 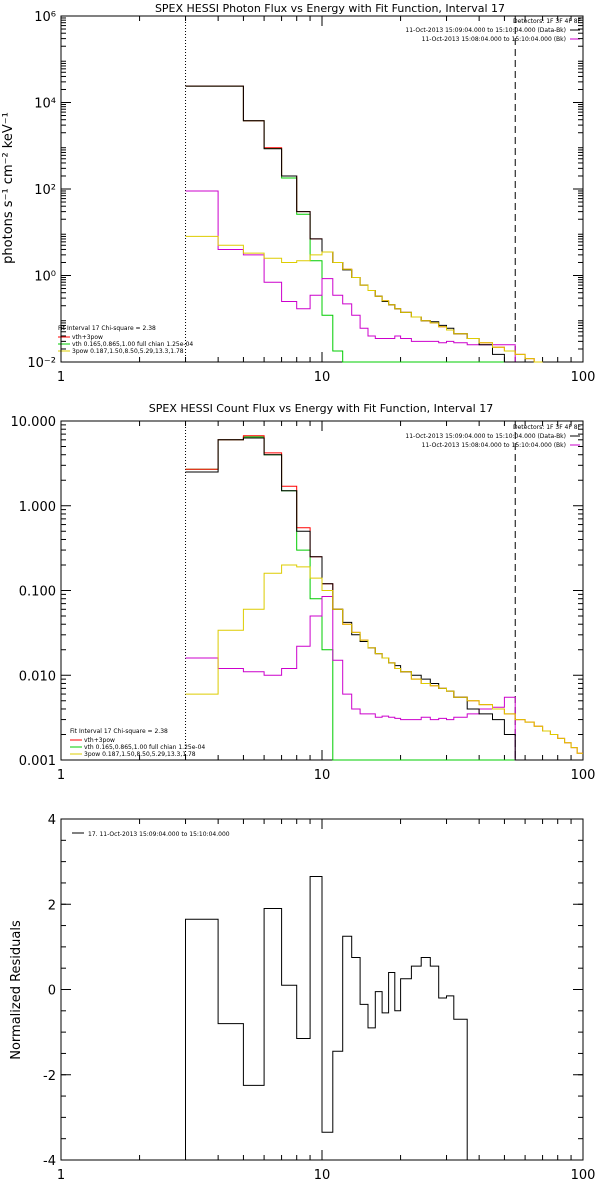 I want to click on count-detectors-label: Detectors: 1F 3F 4F 8F, so click(x=547, y=427).